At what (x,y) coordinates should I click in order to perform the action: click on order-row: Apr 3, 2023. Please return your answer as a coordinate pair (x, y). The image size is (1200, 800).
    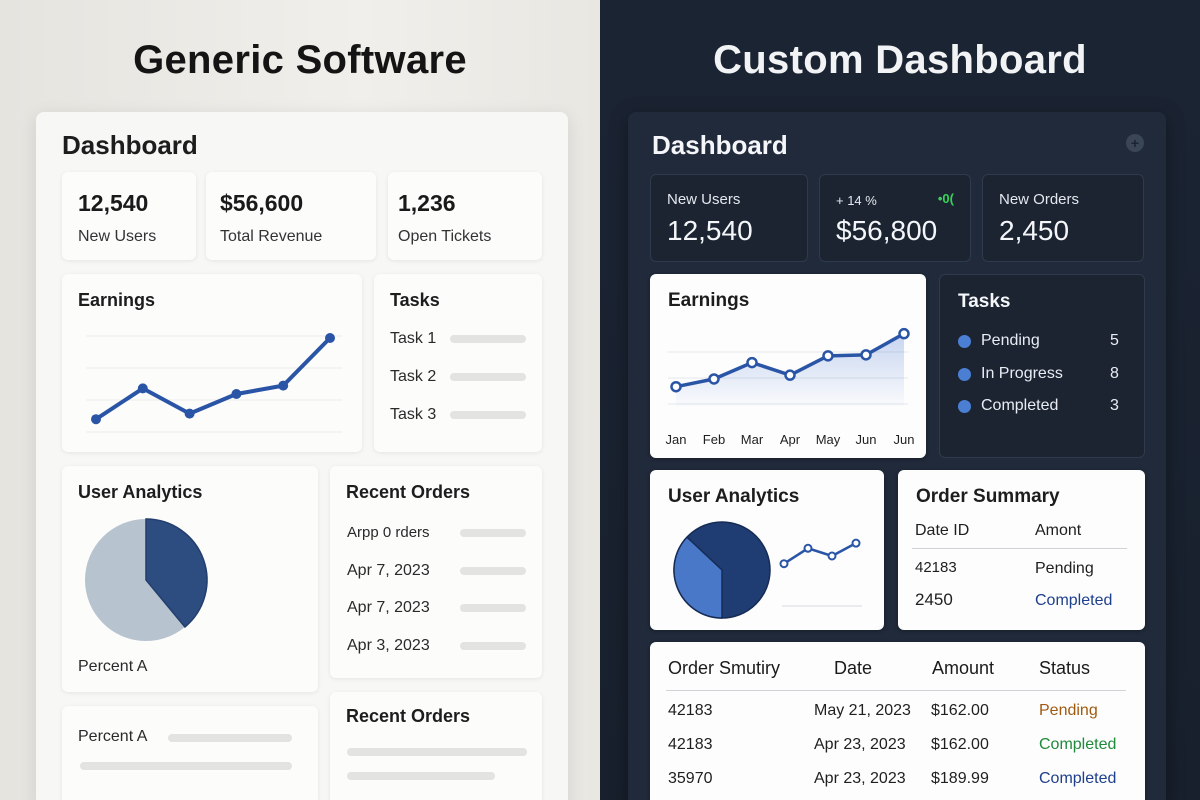
    Looking at the image, I should click on (388, 645).